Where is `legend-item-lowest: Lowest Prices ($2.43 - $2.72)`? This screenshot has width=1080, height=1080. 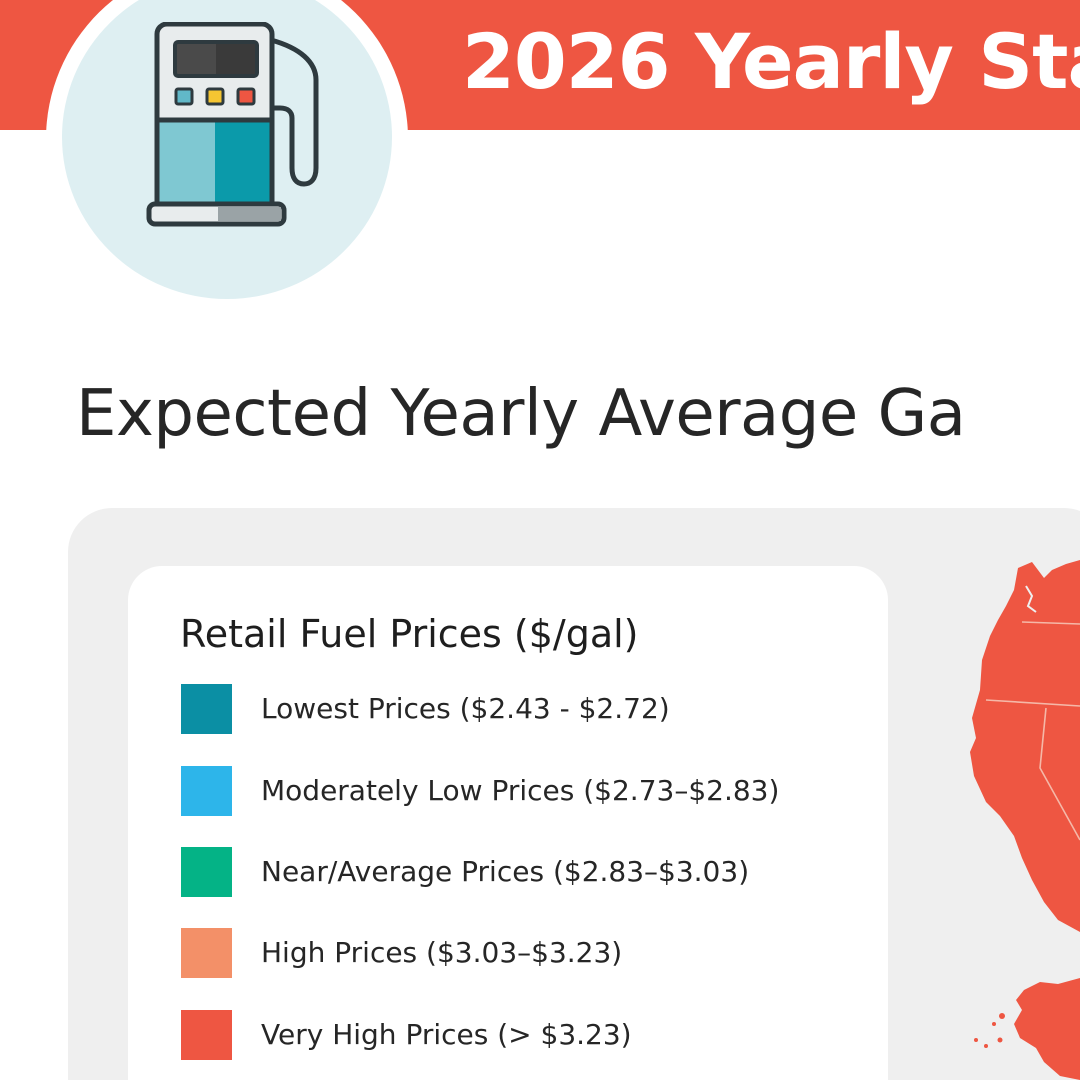
legend-item-lowest: Lowest Prices ($2.43 - $2.72) is located at coordinates (530, 710).